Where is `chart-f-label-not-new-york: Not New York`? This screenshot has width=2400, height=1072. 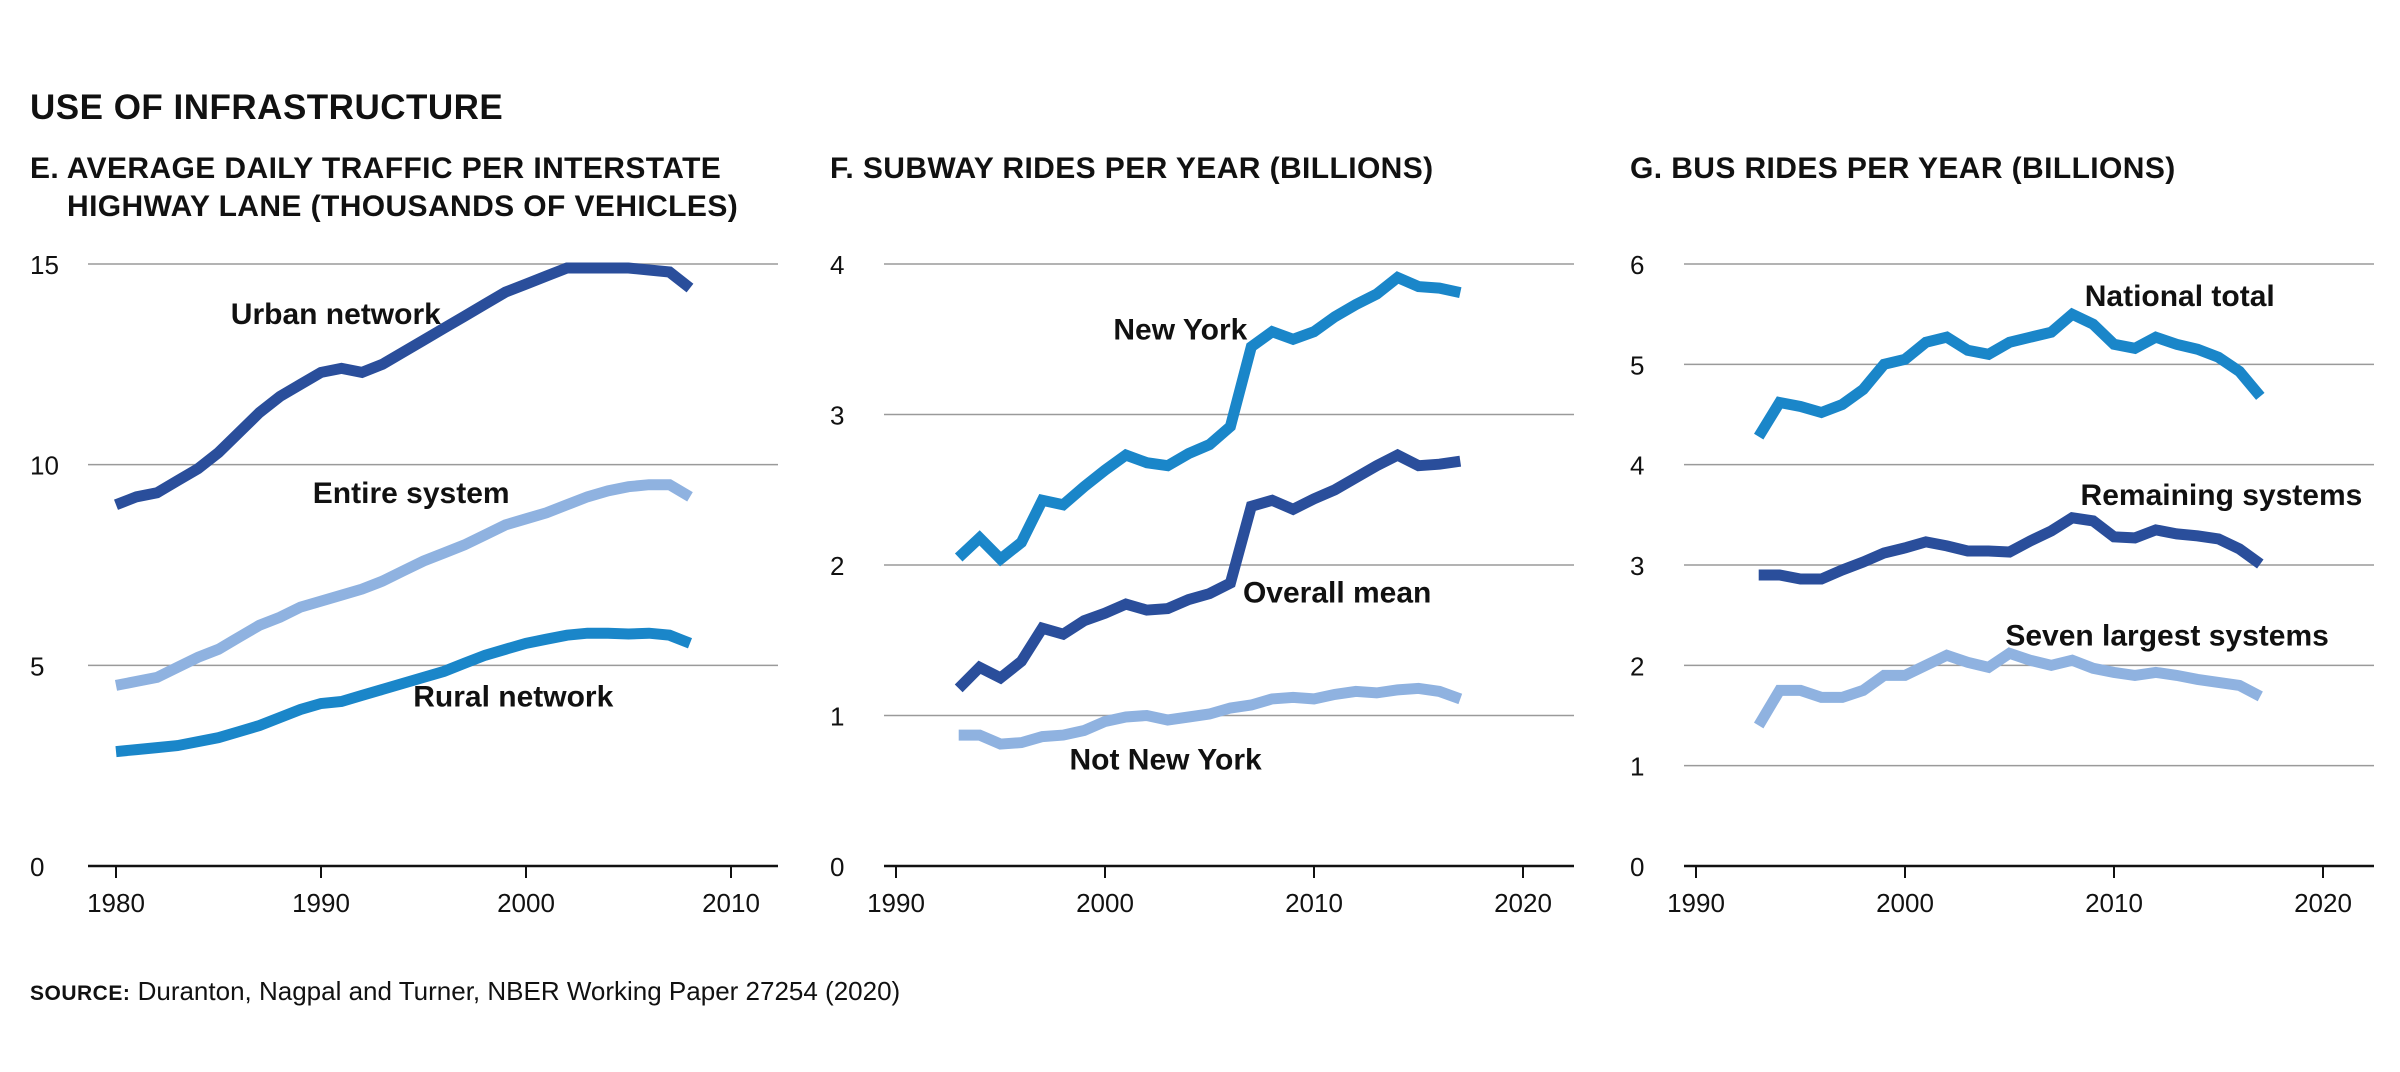
chart-f-label-not-new-york: Not New York is located at coordinates (1165, 760).